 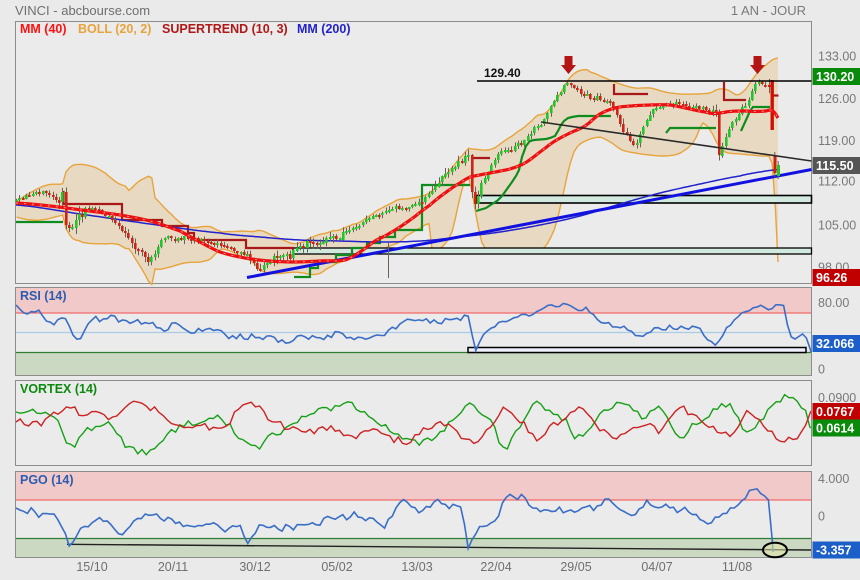 I want to click on svg-text: 126.00, so click(x=837, y=99).